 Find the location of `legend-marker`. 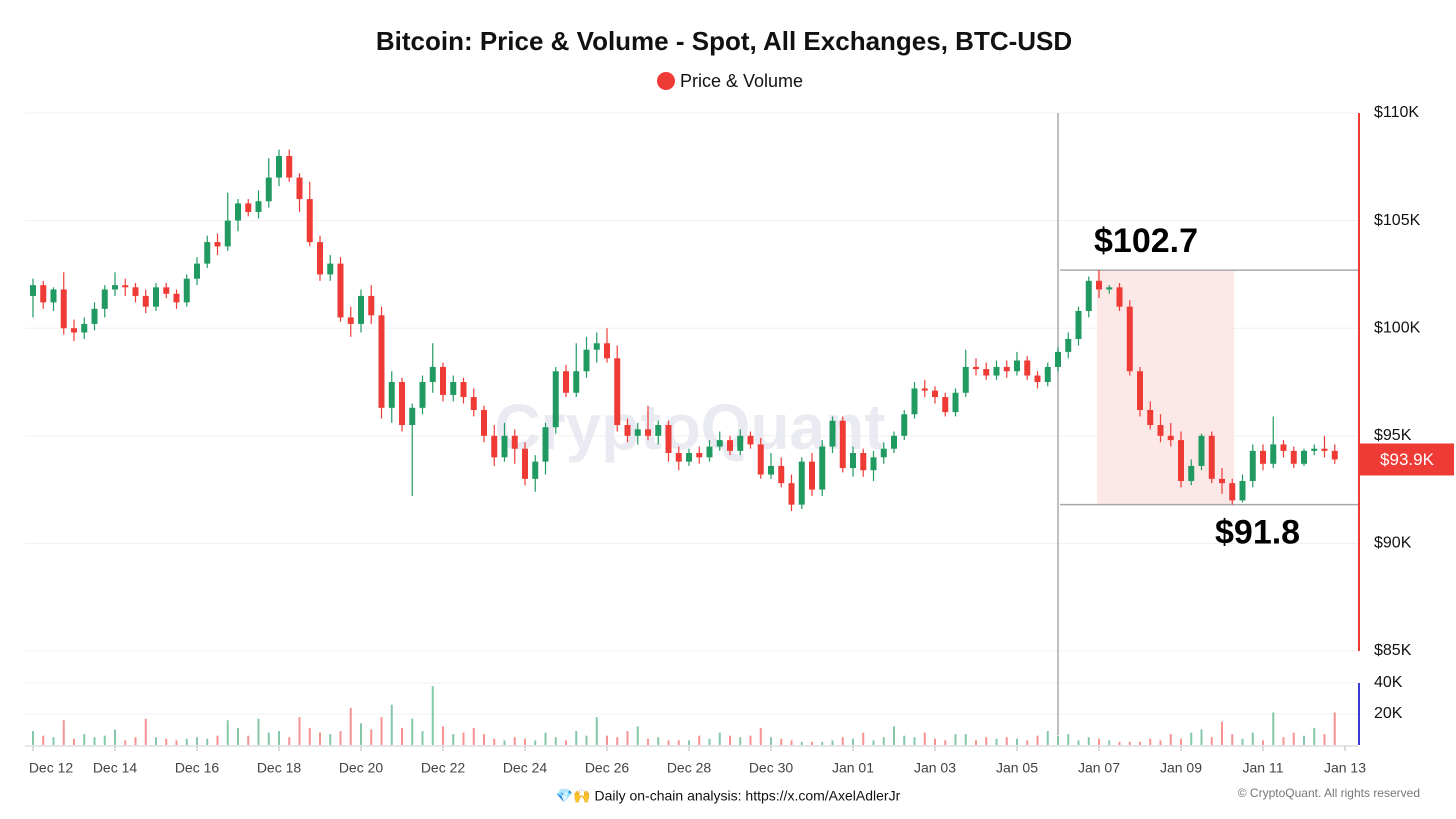

legend-marker is located at coordinates (666, 81).